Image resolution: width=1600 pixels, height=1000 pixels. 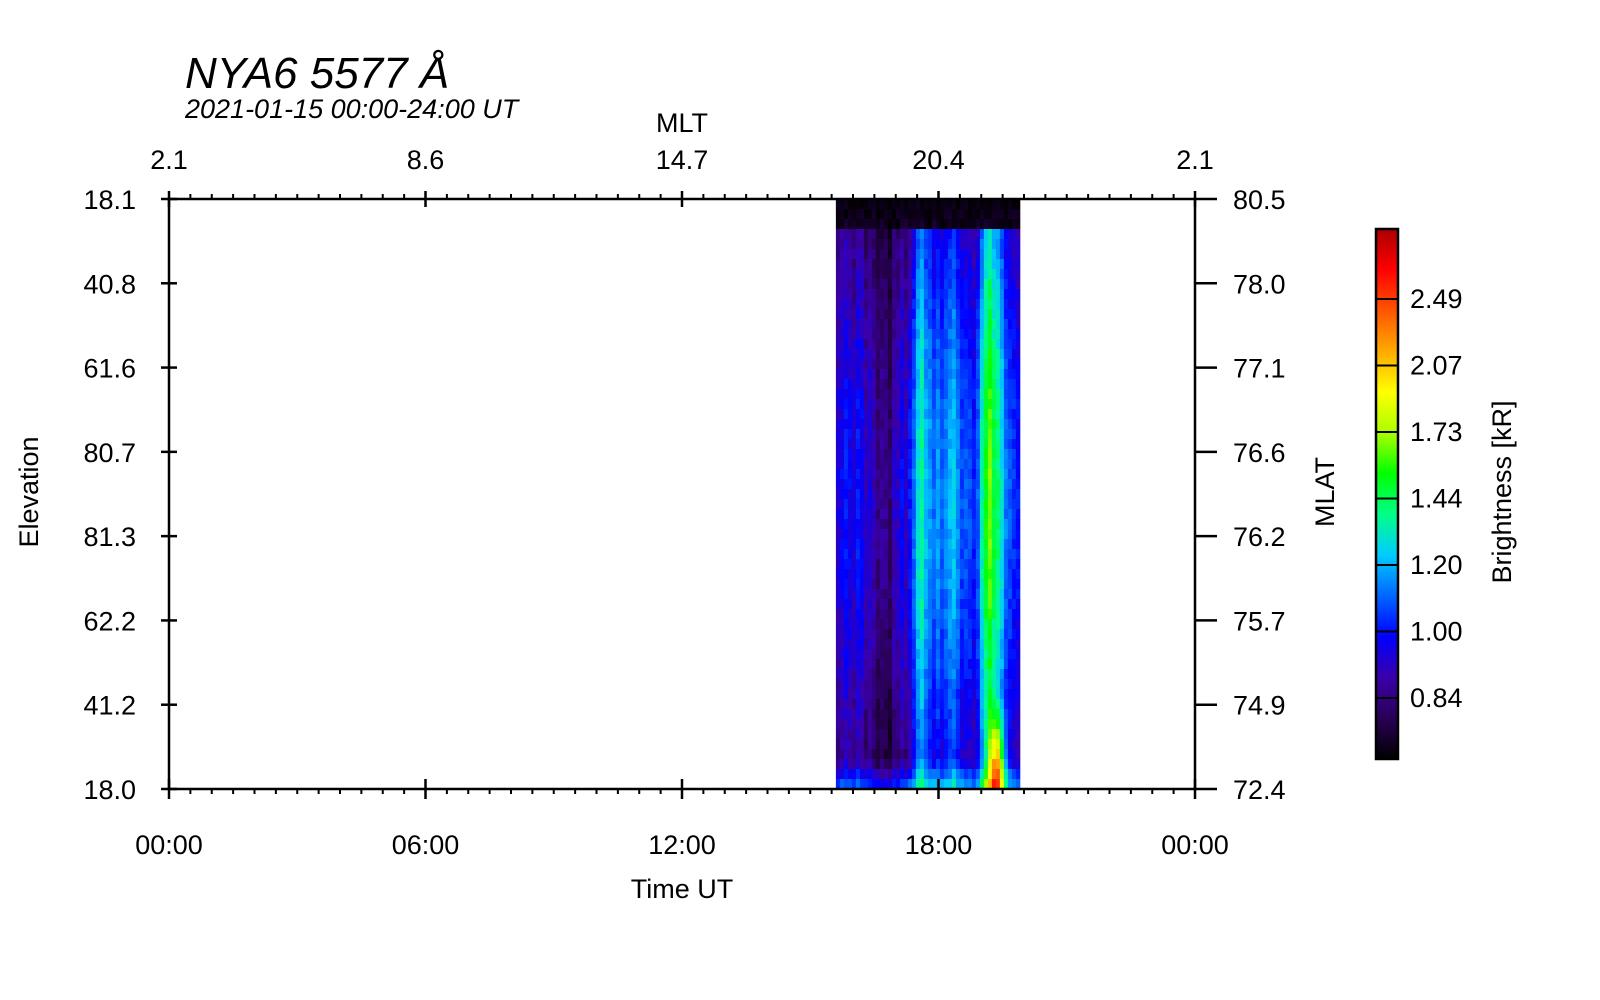 What do you see at coordinates (1325, 492) in the screenshot?
I see `y-right-axis-label: MLAT` at bounding box center [1325, 492].